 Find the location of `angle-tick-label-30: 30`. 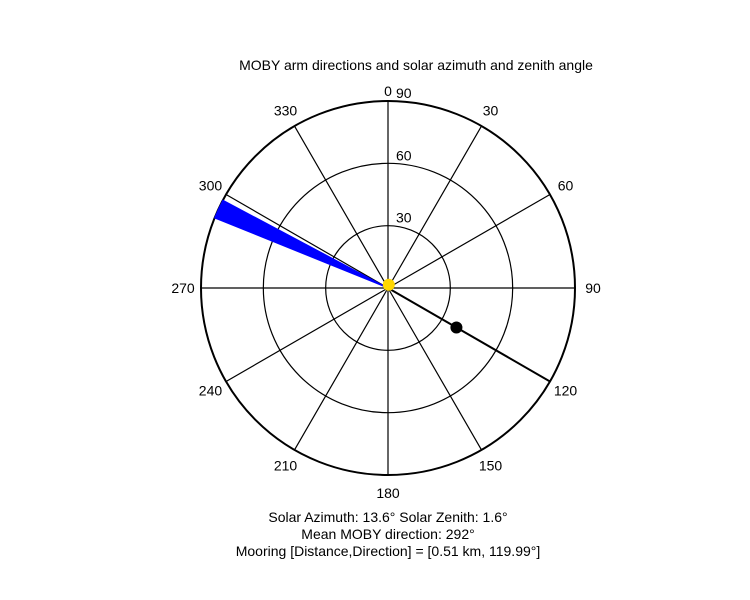

angle-tick-label-30: 30 is located at coordinates (491, 110).